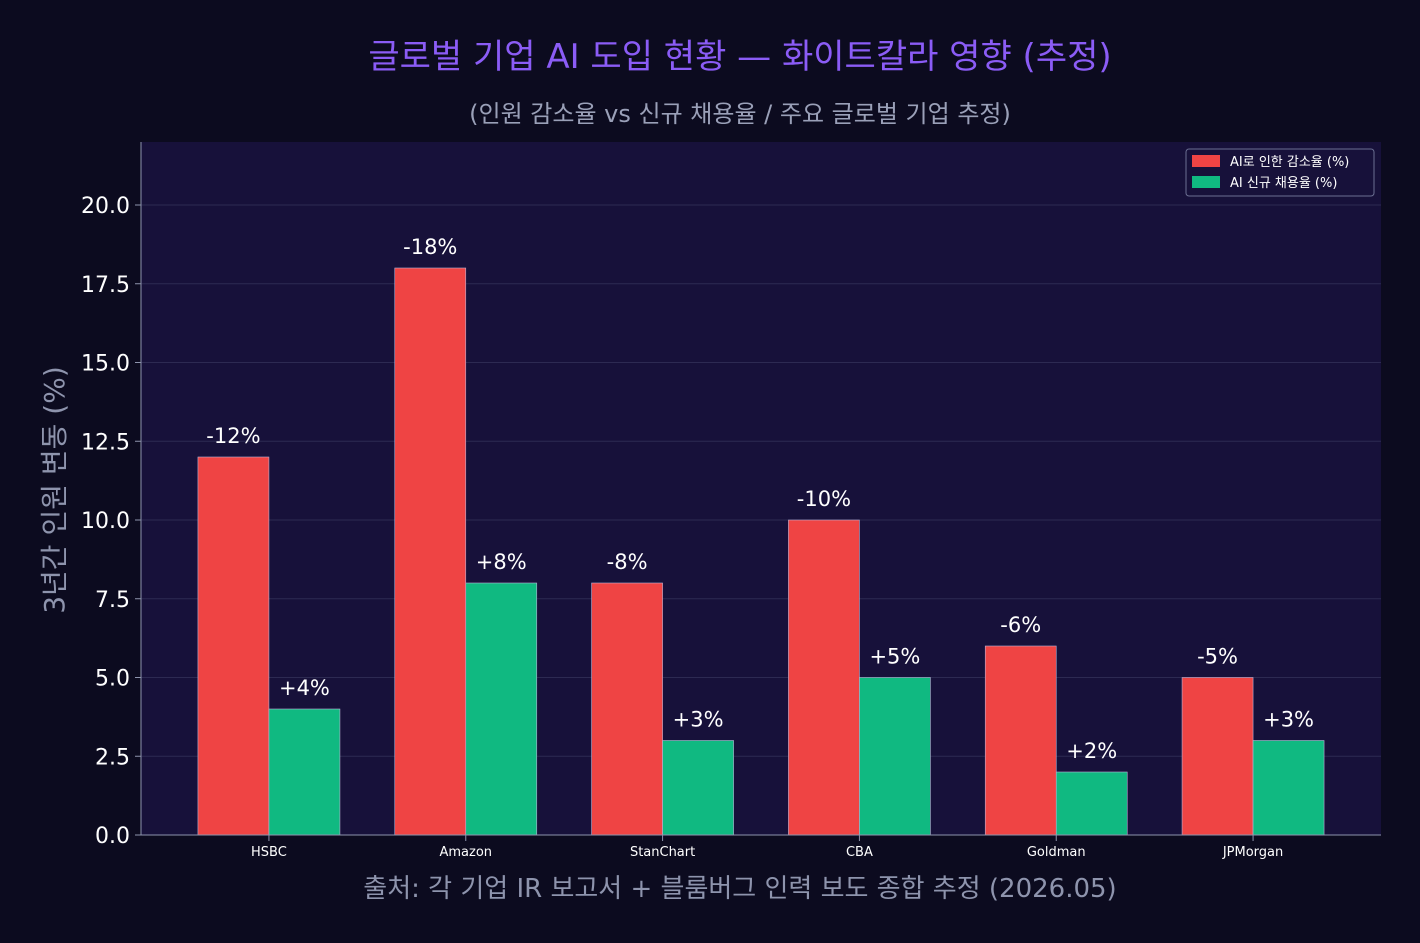 This screenshot has width=1420, height=943. I want to click on y-tick-label: 12.5, so click(105, 442).